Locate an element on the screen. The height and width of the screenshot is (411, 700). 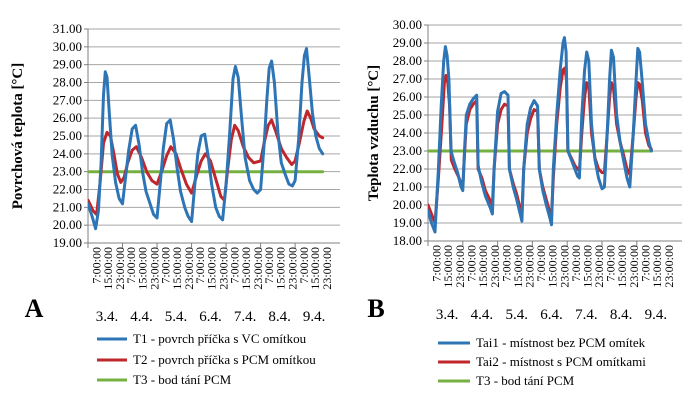
legend-entry: T1 - povrch příčka s VC omítkou is located at coordinates (220, 338).